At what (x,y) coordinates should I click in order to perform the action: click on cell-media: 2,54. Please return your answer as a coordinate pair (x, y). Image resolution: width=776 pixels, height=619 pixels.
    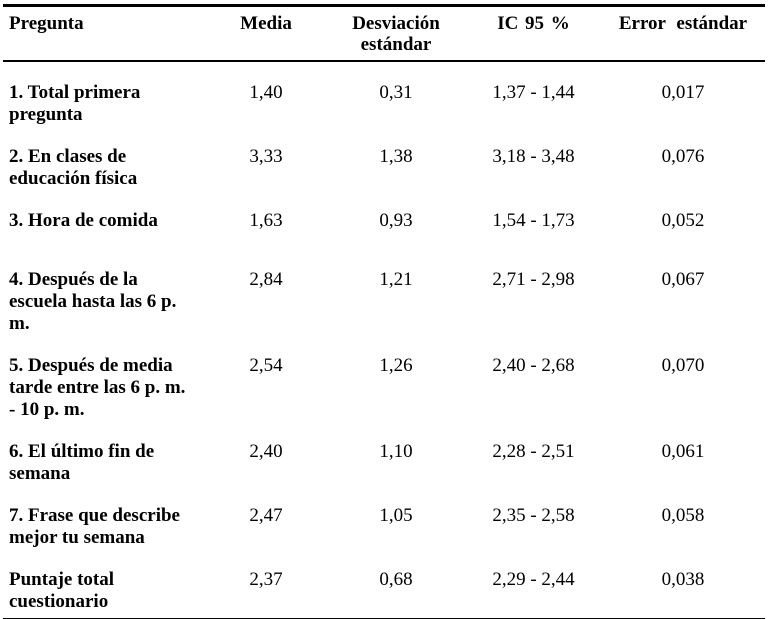
    Looking at the image, I should click on (266, 365).